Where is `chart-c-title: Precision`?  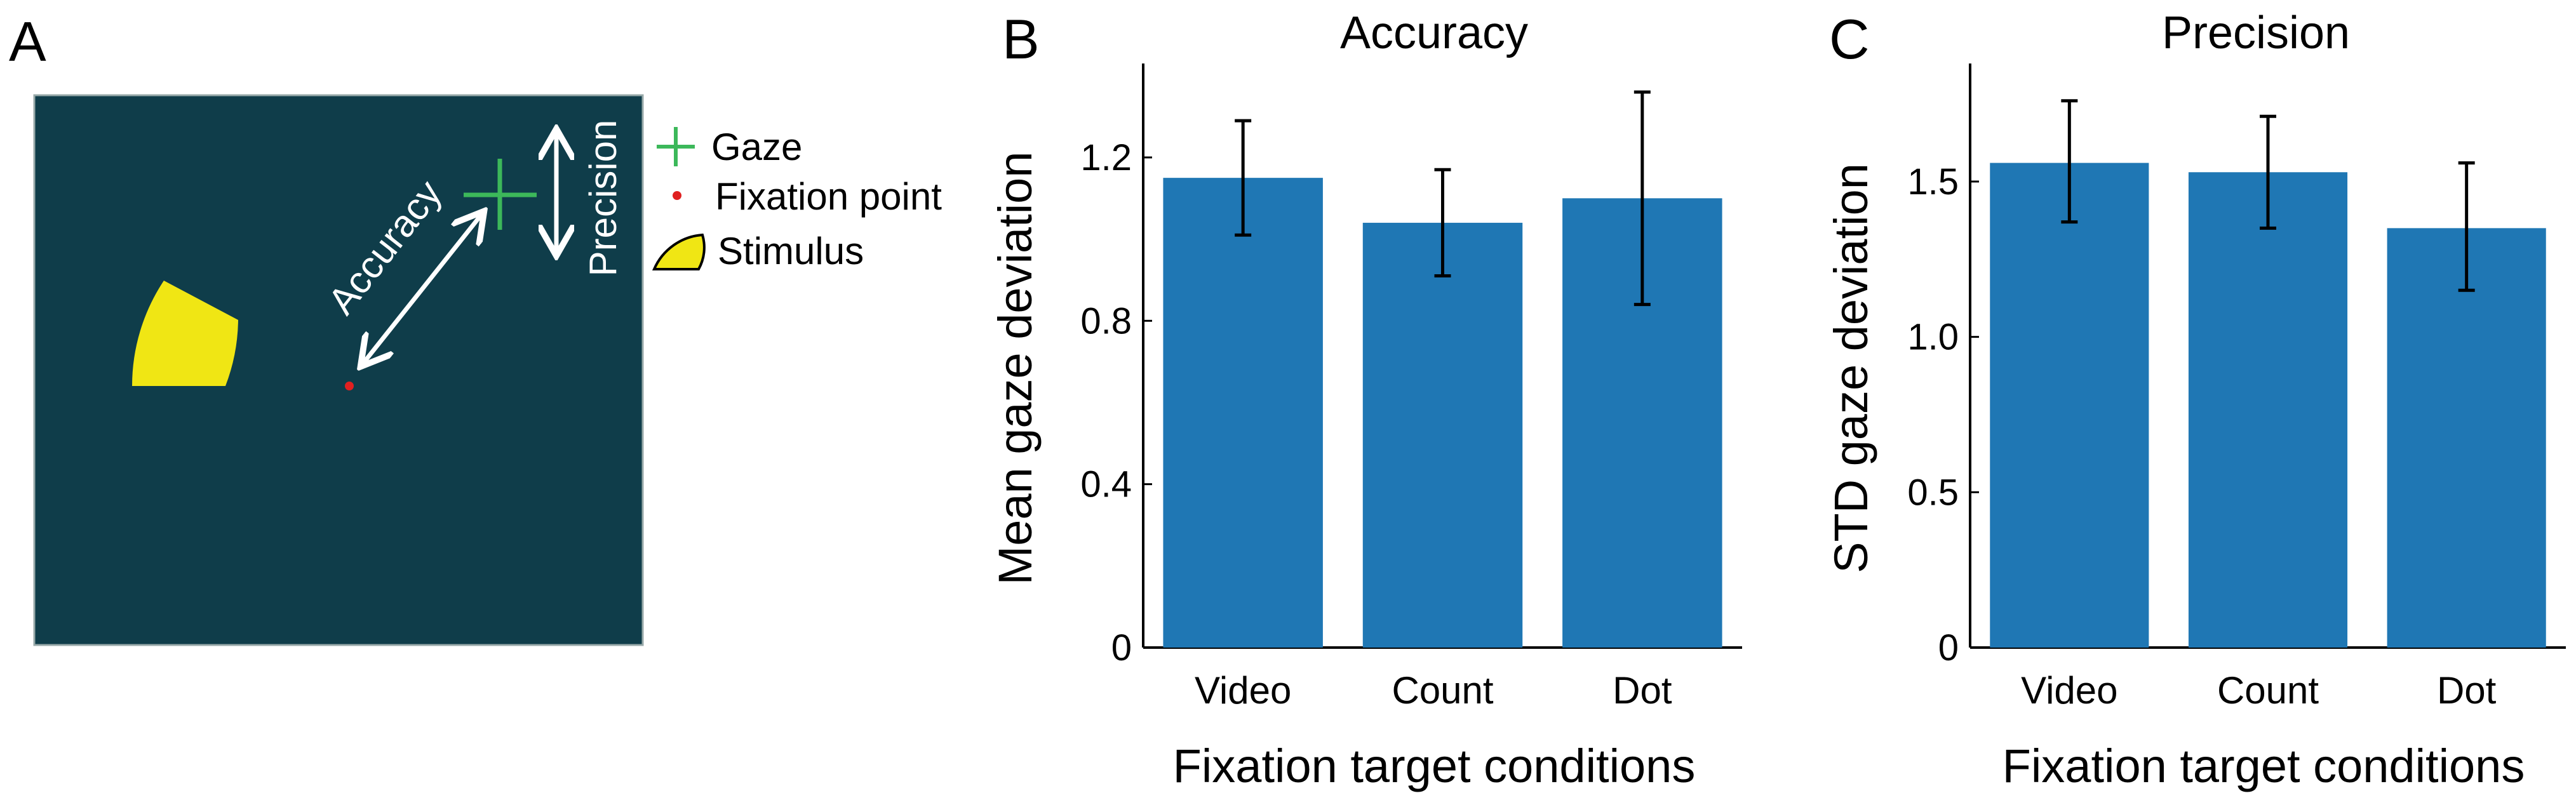
chart-c-title: Precision is located at coordinates (2256, 33).